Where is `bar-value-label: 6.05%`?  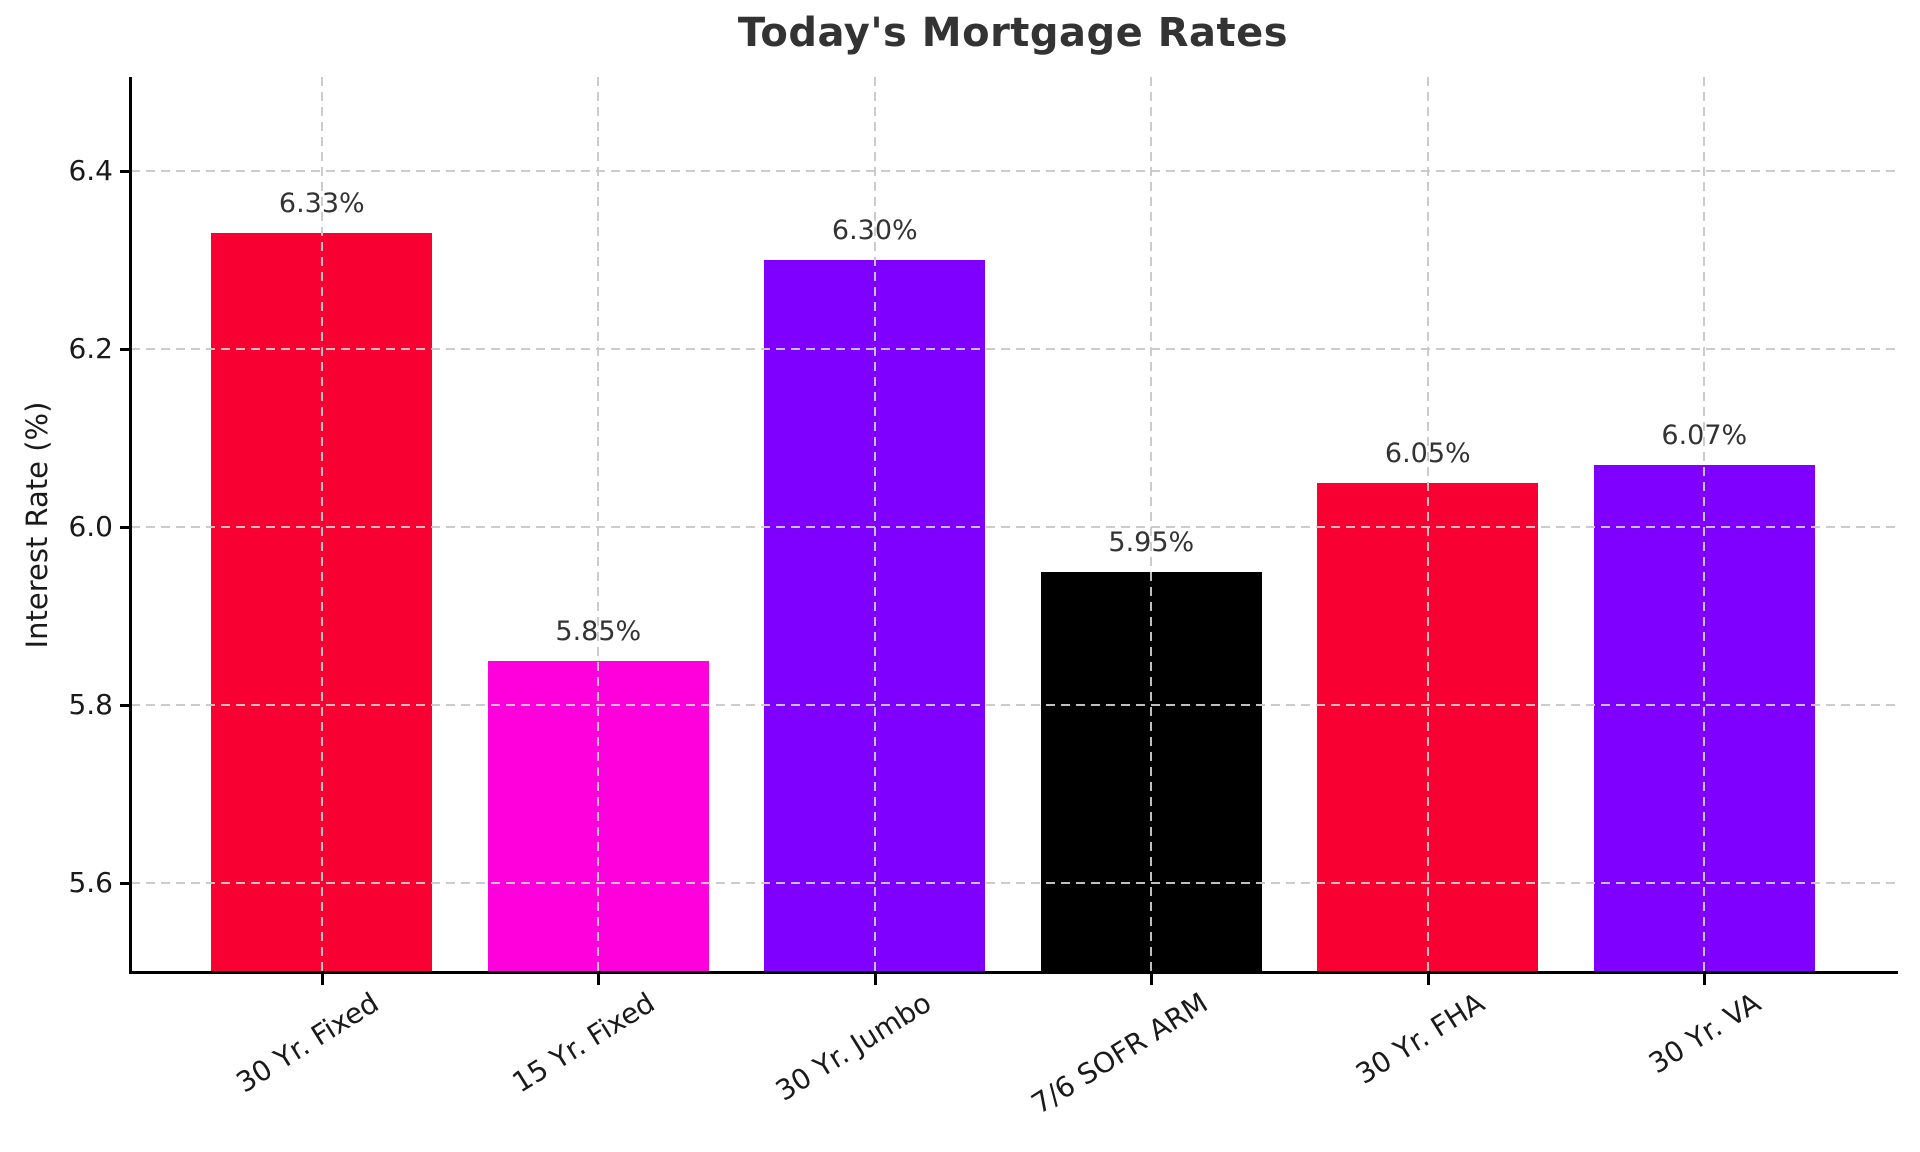
bar-value-label: 6.05% is located at coordinates (1427, 453).